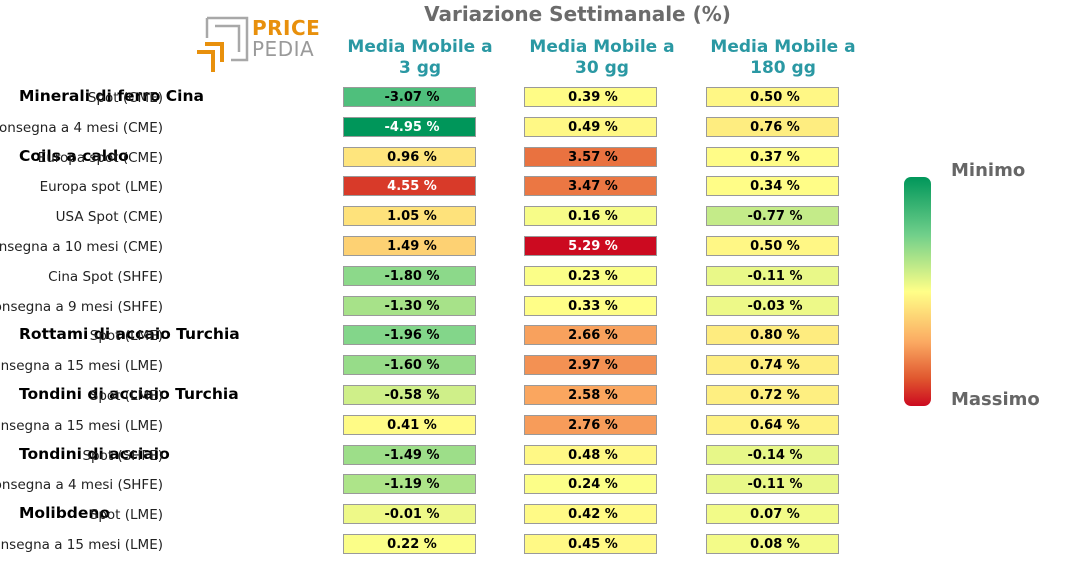 This screenshot has width=1075, height=565. I want to click on column-header-label: Media Mobile a 30 gg, so click(602, 57).